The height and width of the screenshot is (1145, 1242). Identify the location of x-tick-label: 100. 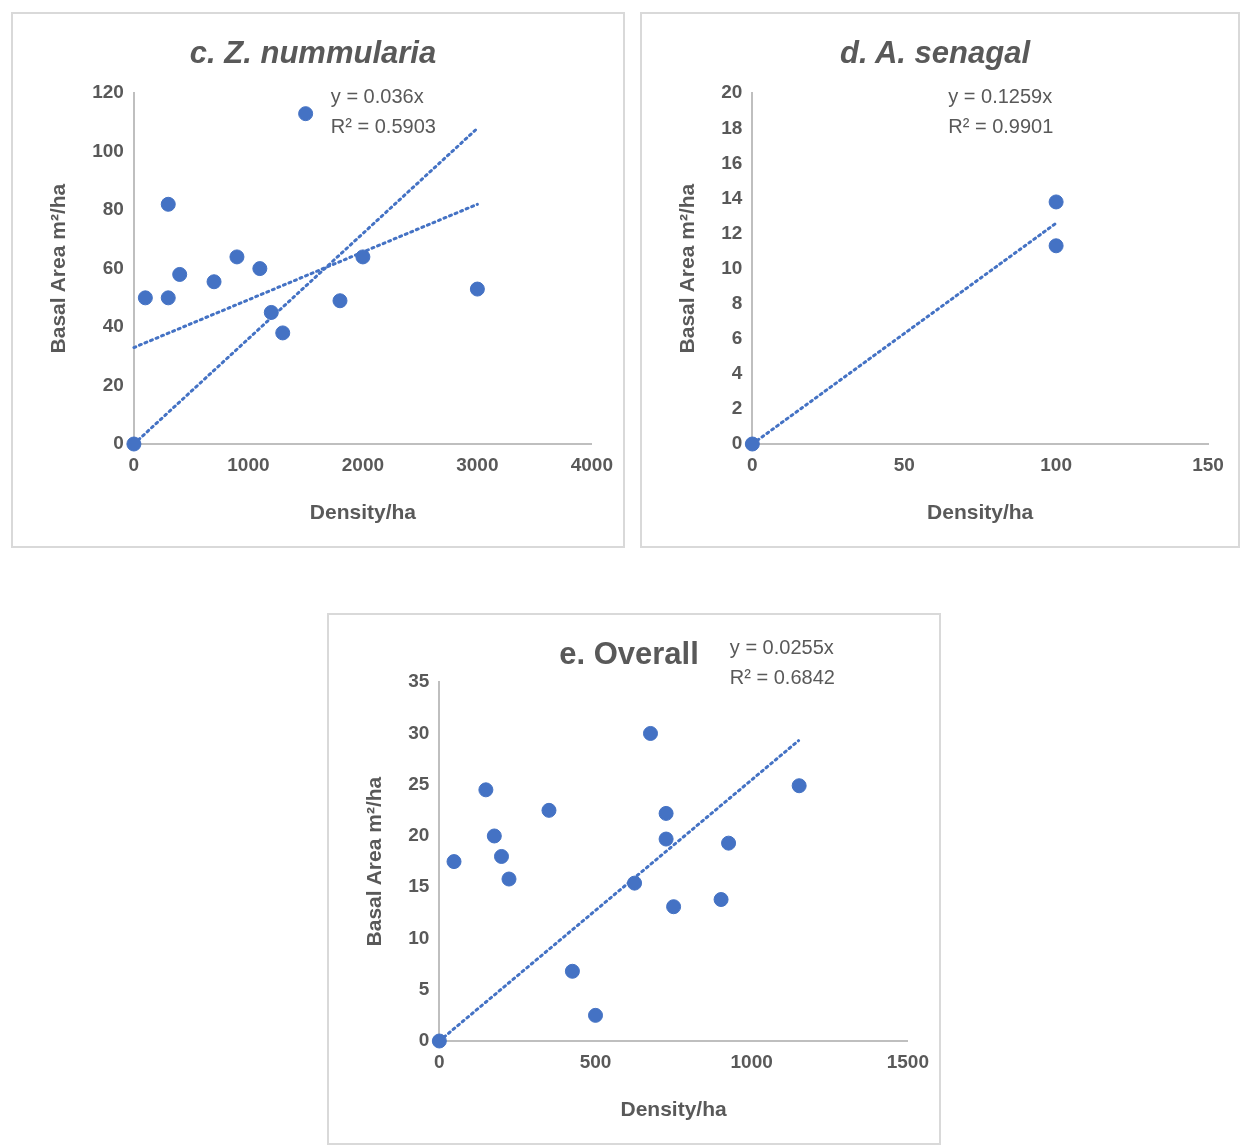
(1056, 464).